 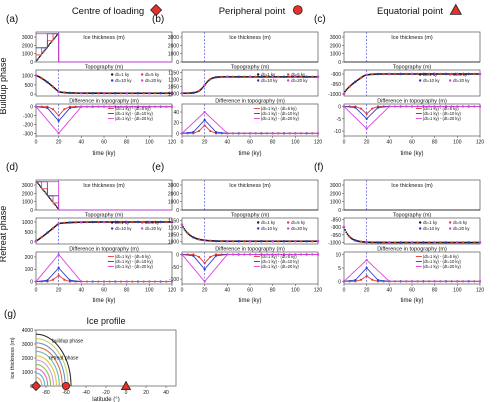 I want to click on panel-letter: (g), so click(x=10, y=314).